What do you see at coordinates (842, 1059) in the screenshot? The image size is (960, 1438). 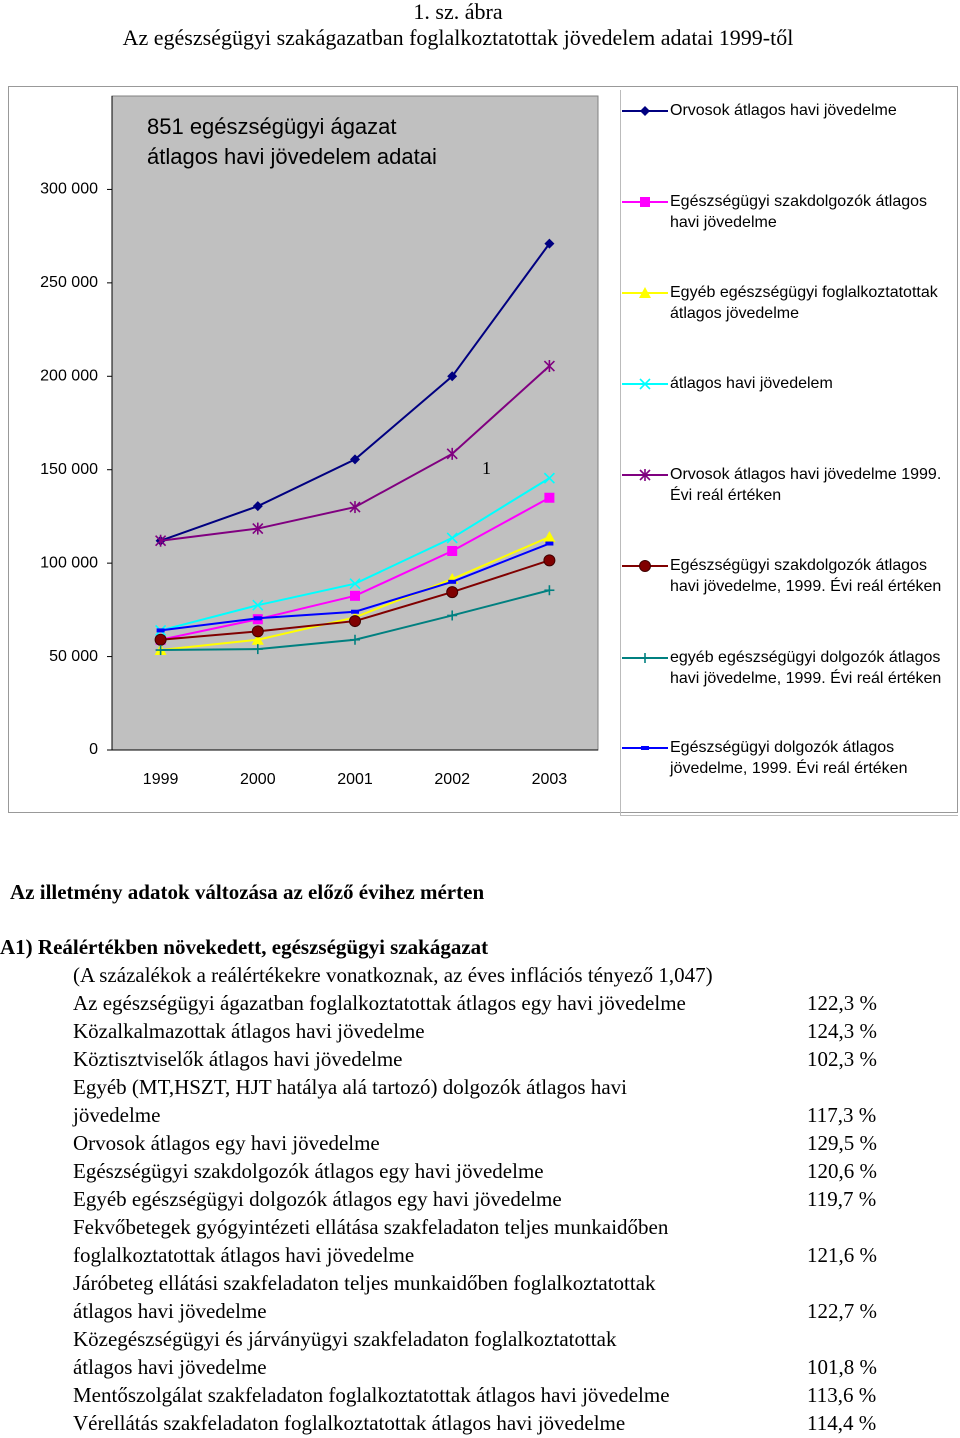 I see `row-percent: 102,3 %` at bounding box center [842, 1059].